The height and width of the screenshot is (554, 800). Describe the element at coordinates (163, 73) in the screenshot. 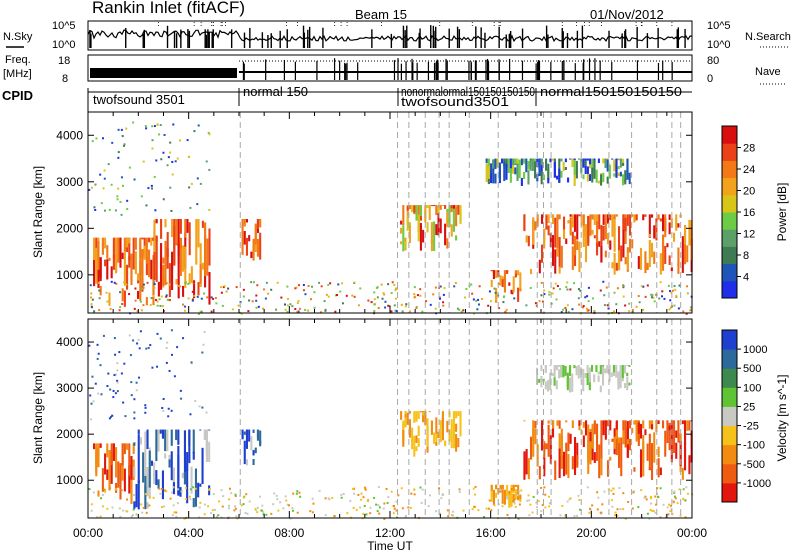

I see `freq-band-twofsound` at that location.